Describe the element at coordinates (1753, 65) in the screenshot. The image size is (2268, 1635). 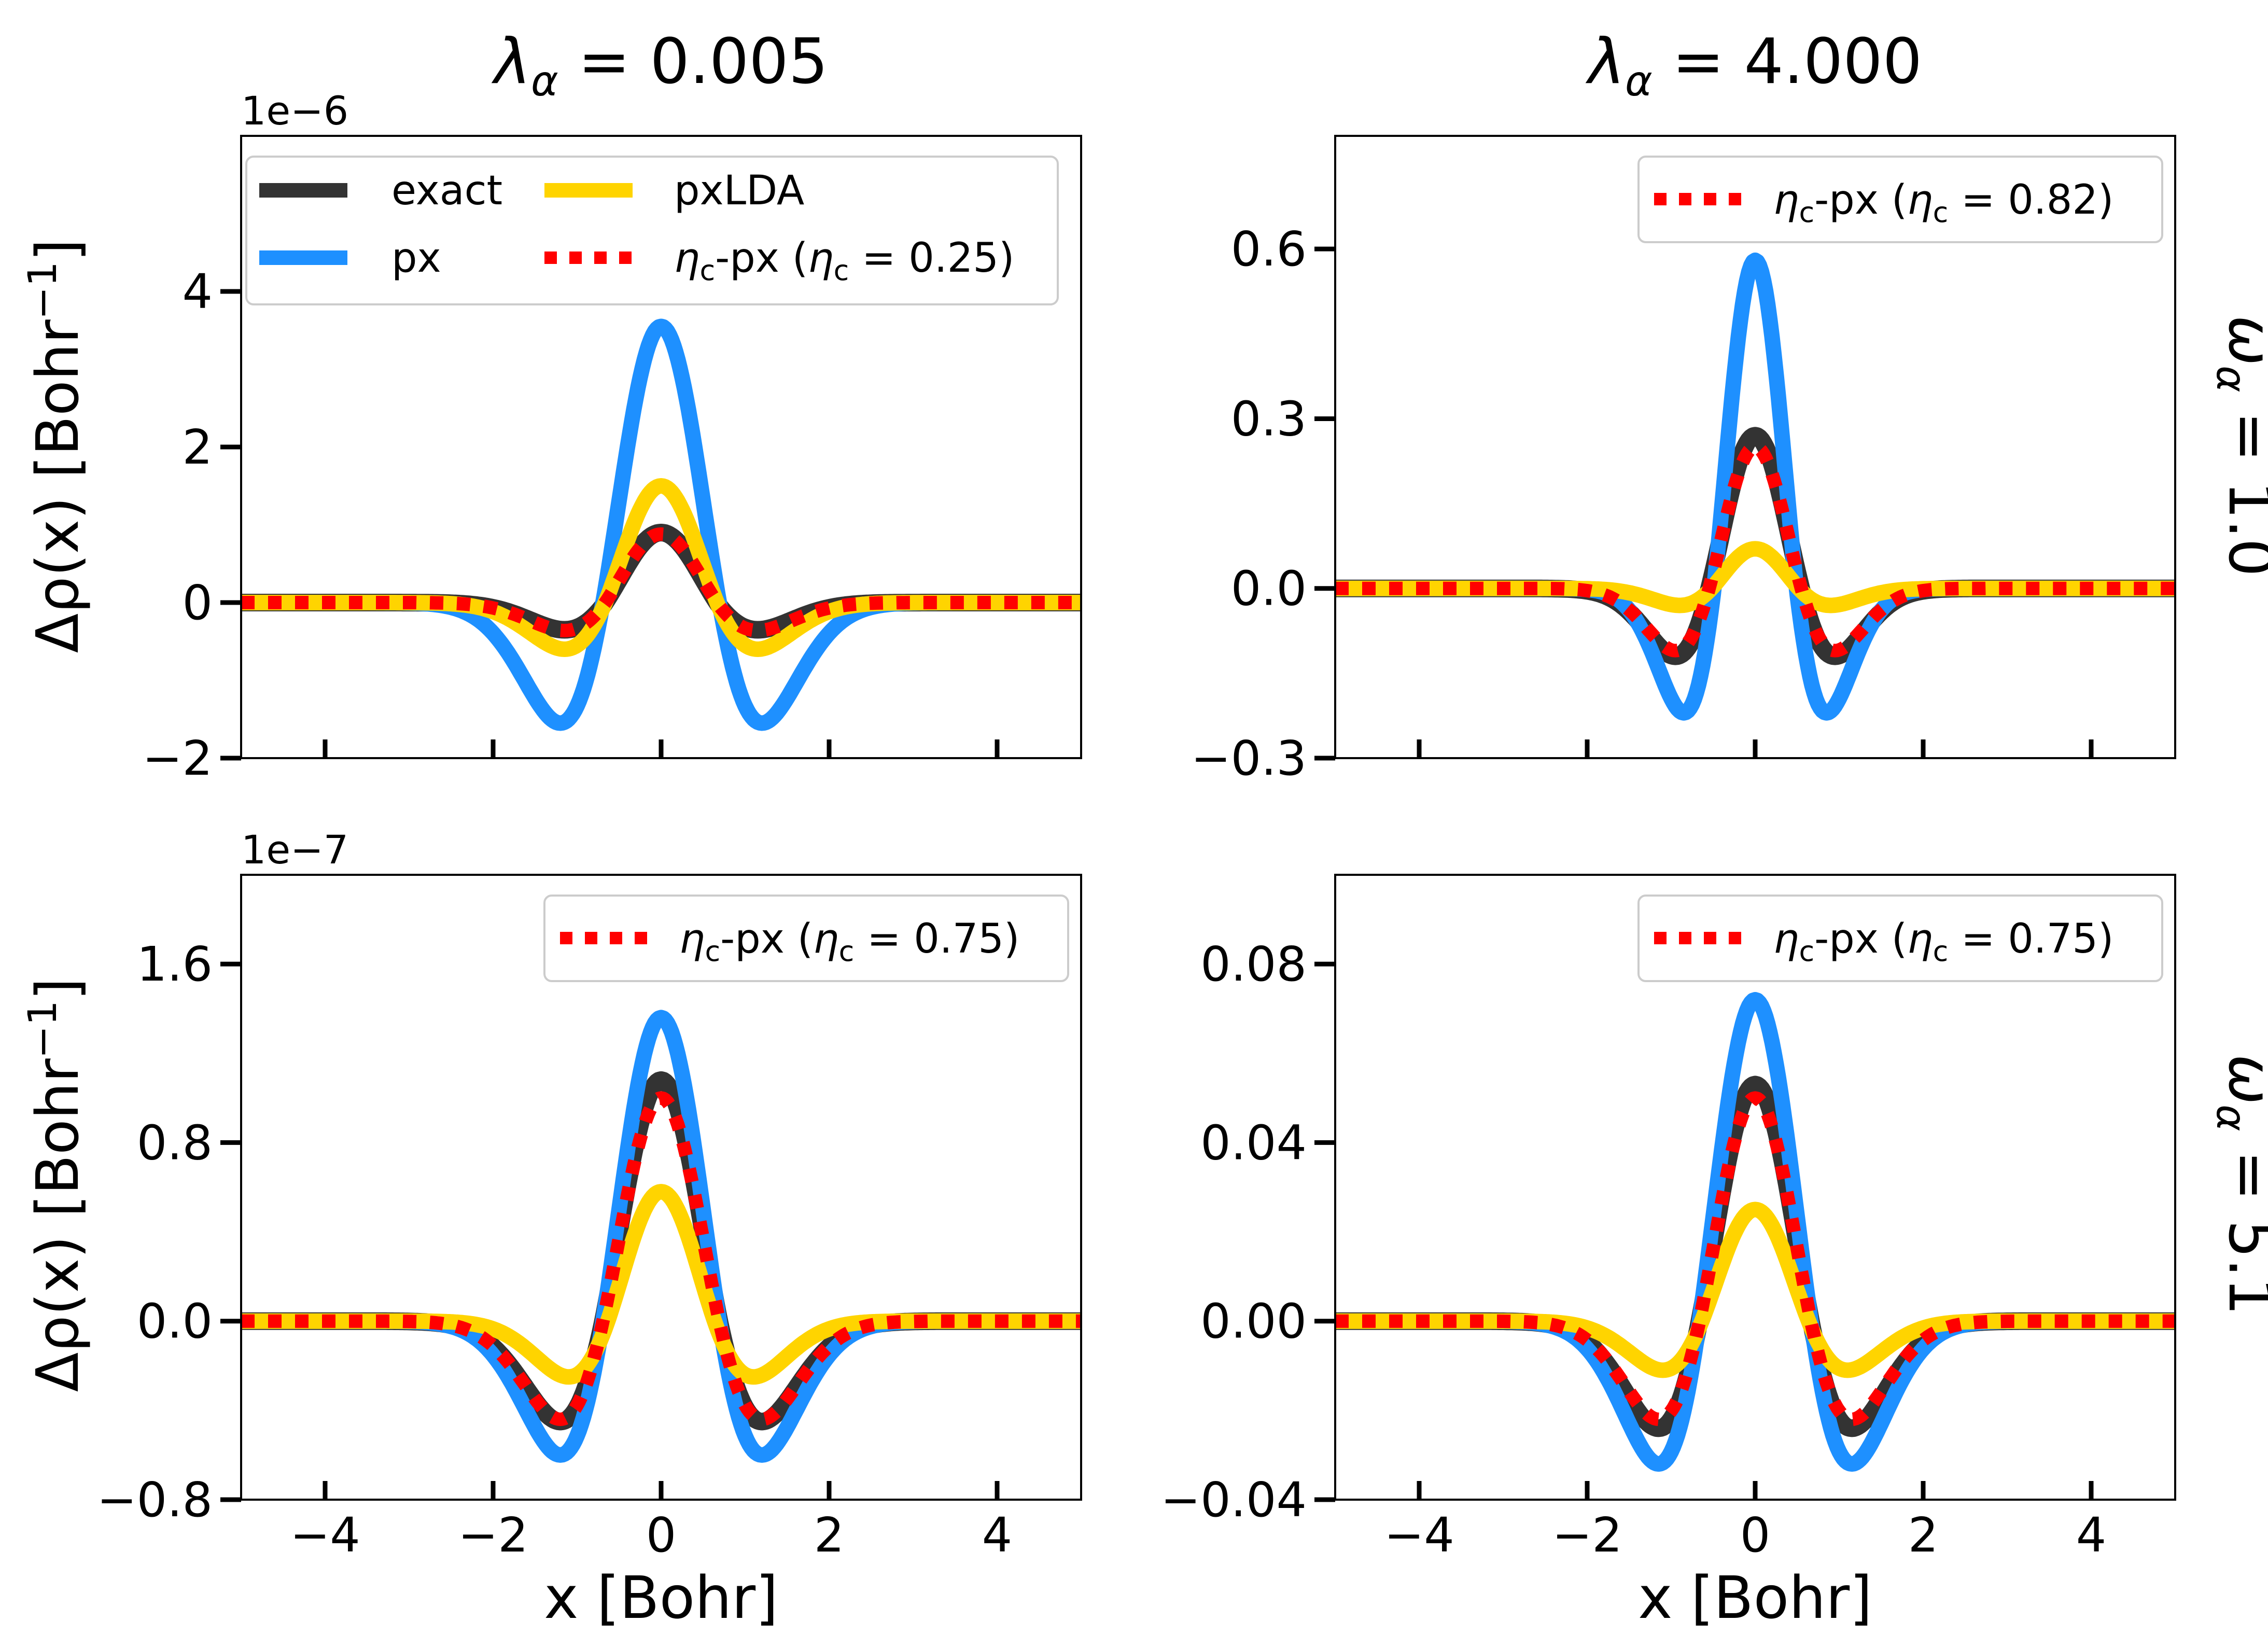
I see `column-title-2: λα = 4.000` at that location.